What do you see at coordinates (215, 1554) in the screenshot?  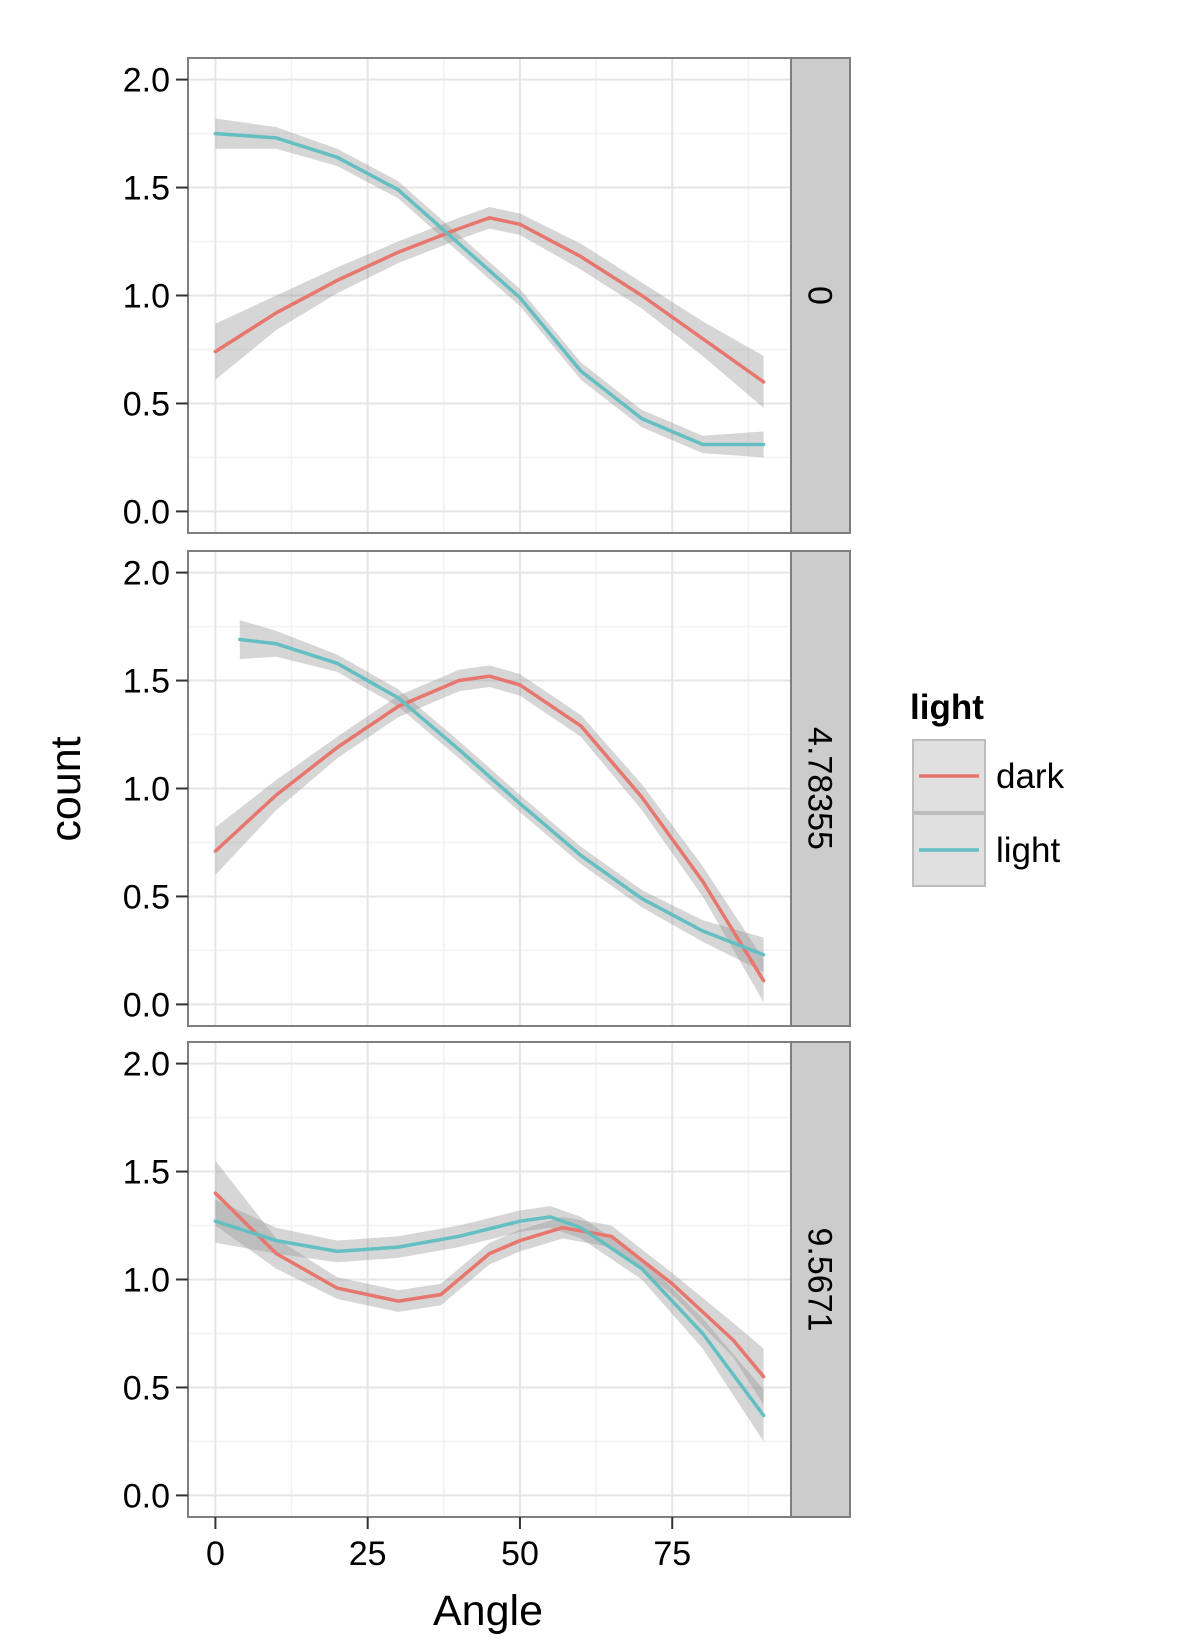 I see `x-tick-label: 0` at bounding box center [215, 1554].